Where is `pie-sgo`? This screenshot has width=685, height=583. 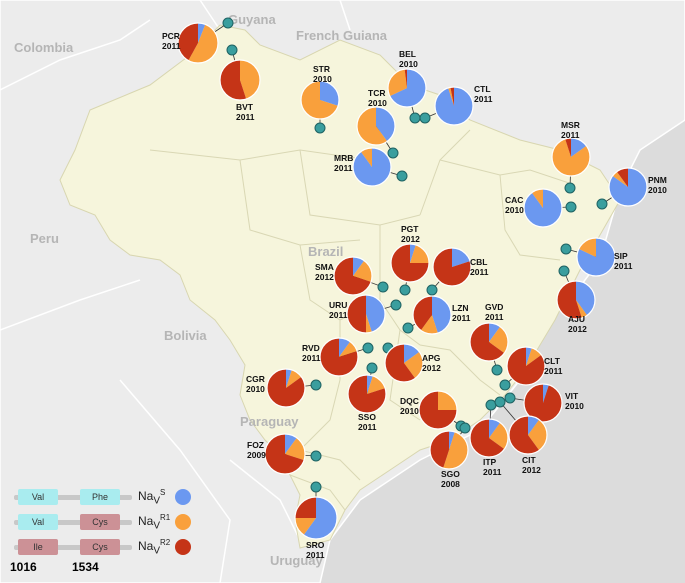
pie-sgo is located at coordinates (449, 450).